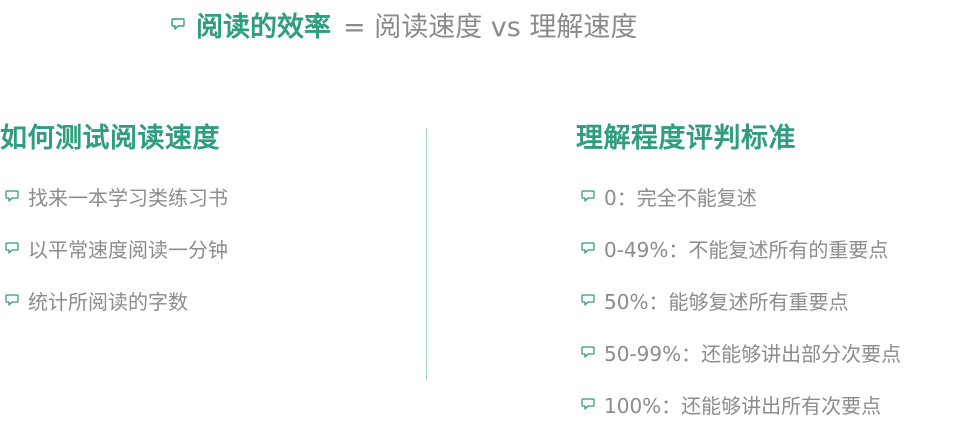 The height and width of the screenshot is (430, 958). I want to click on list-item: 50-99%：还能够讲出部分次要点, so click(740, 352).